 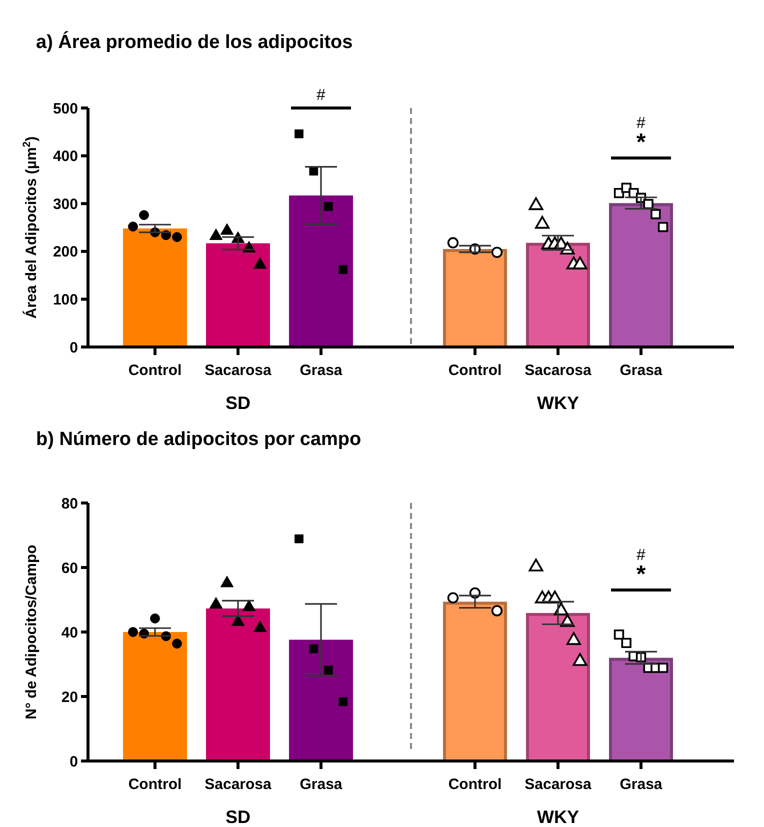 What do you see at coordinates (65, 204) in the screenshot?
I see `y-tick-label: 300` at bounding box center [65, 204].